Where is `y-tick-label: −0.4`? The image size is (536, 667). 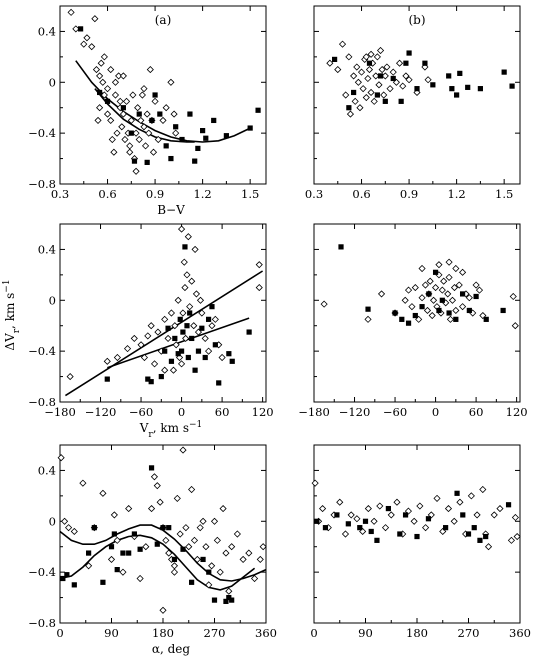 y-tick-label: −0.4 is located at coordinates (42, 133).